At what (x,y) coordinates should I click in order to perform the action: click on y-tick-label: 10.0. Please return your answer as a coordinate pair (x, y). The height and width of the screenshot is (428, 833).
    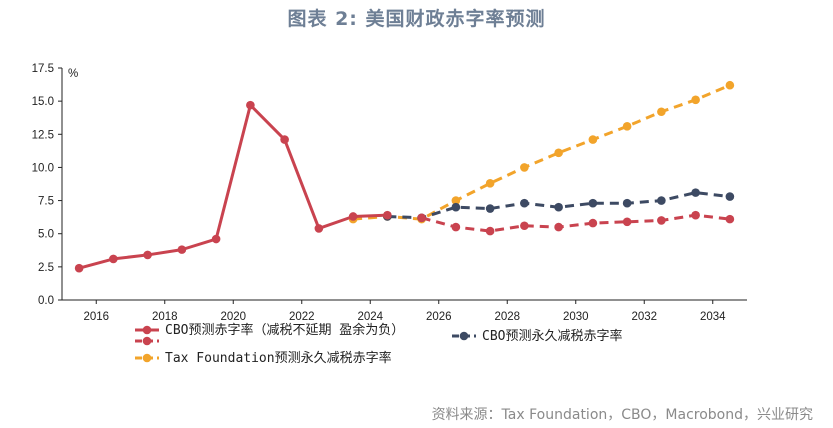
    Looking at the image, I should click on (43, 168).